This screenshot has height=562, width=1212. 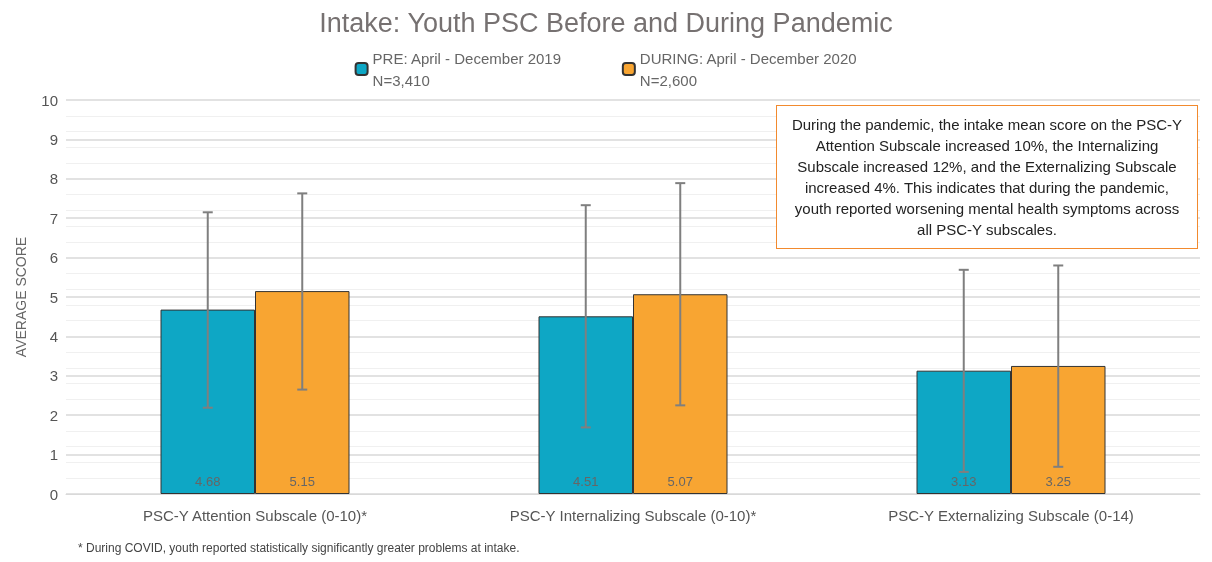 What do you see at coordinates (467, 69) in the screenshot?
I see `legend-label: PRE: April - December 2019 N=3,410` at bounding box center [467, 69].